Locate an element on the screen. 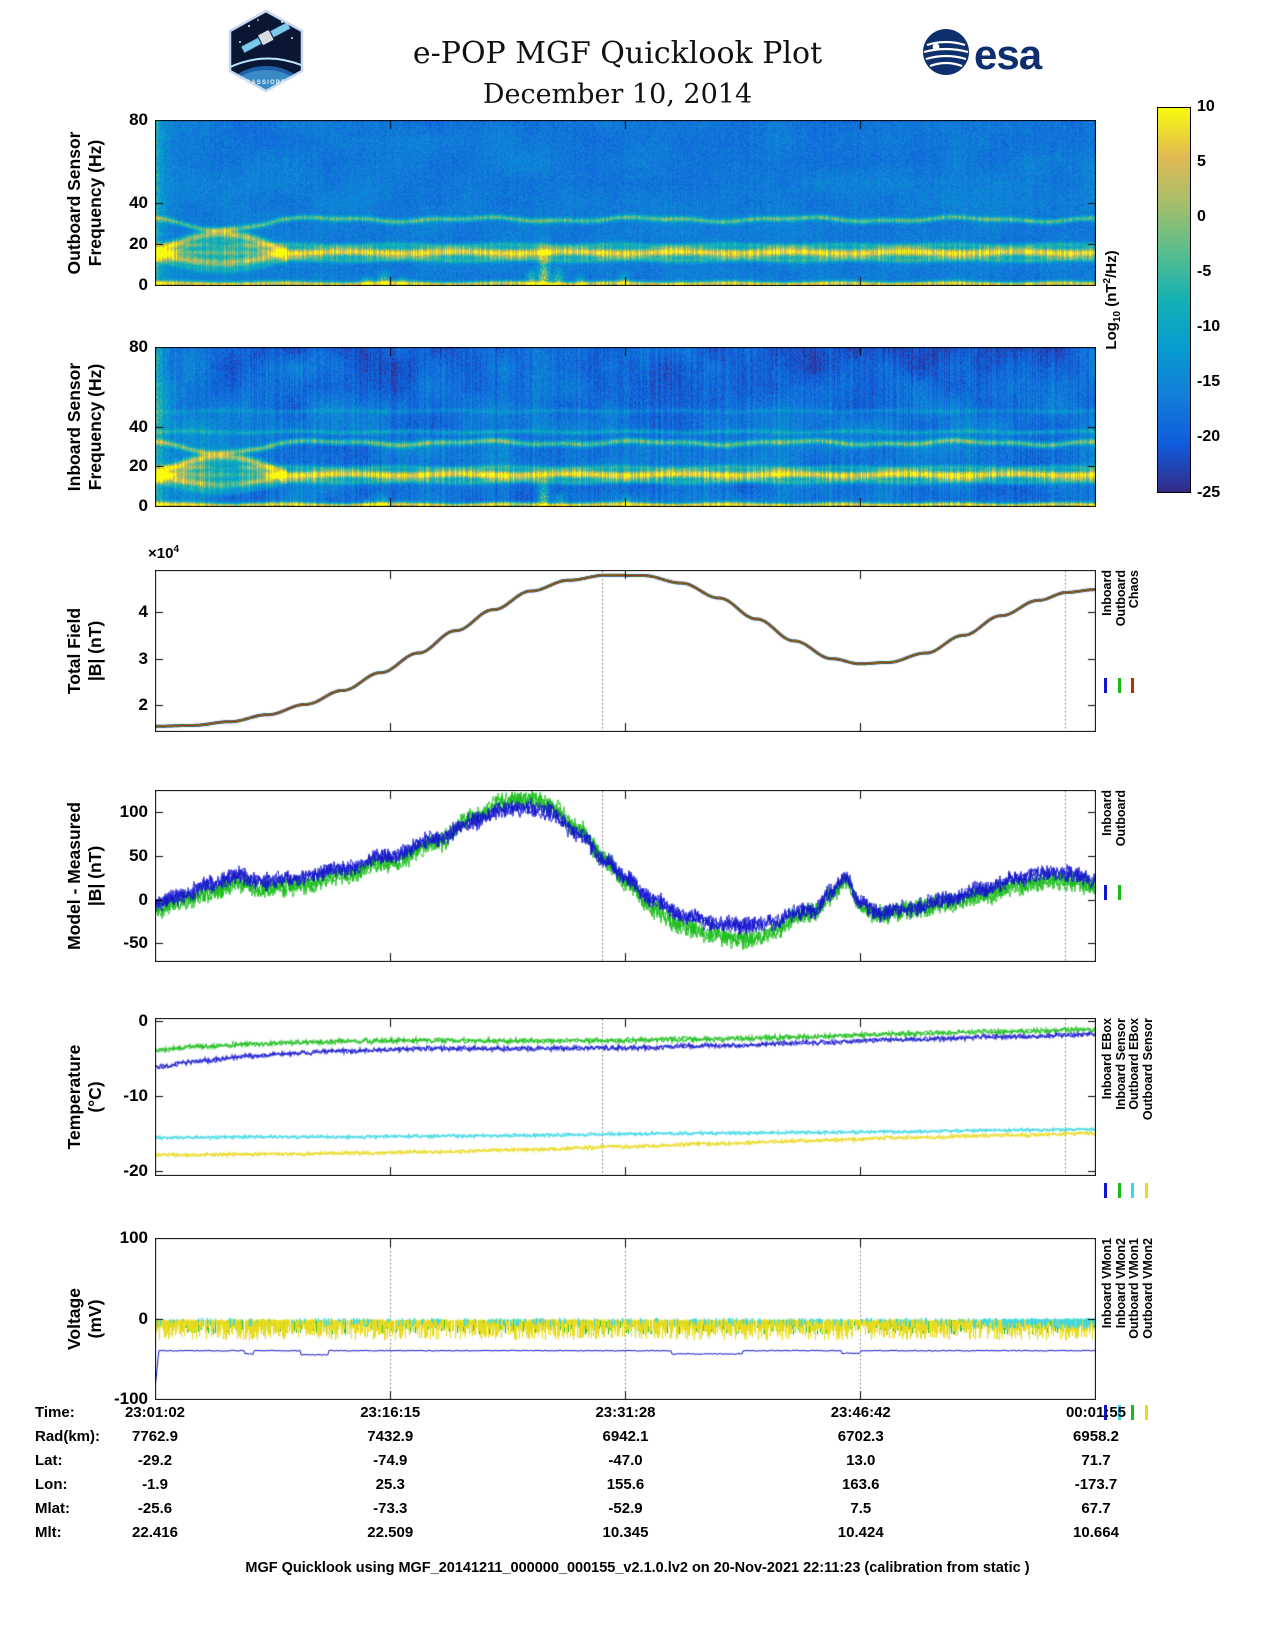 Image resolution: width=1275 pixels, height=1650 pixels. table-cell: 10.345 is located at coordinates (625, 1532).